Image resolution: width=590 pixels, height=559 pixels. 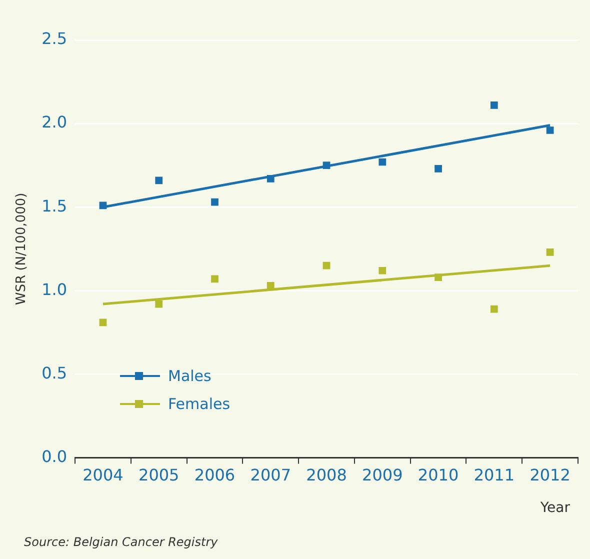 What do you see at coordinates (494, 475) in the screenshot?
I see `x-tick-label: 2011` at bounding box center [494, 475].